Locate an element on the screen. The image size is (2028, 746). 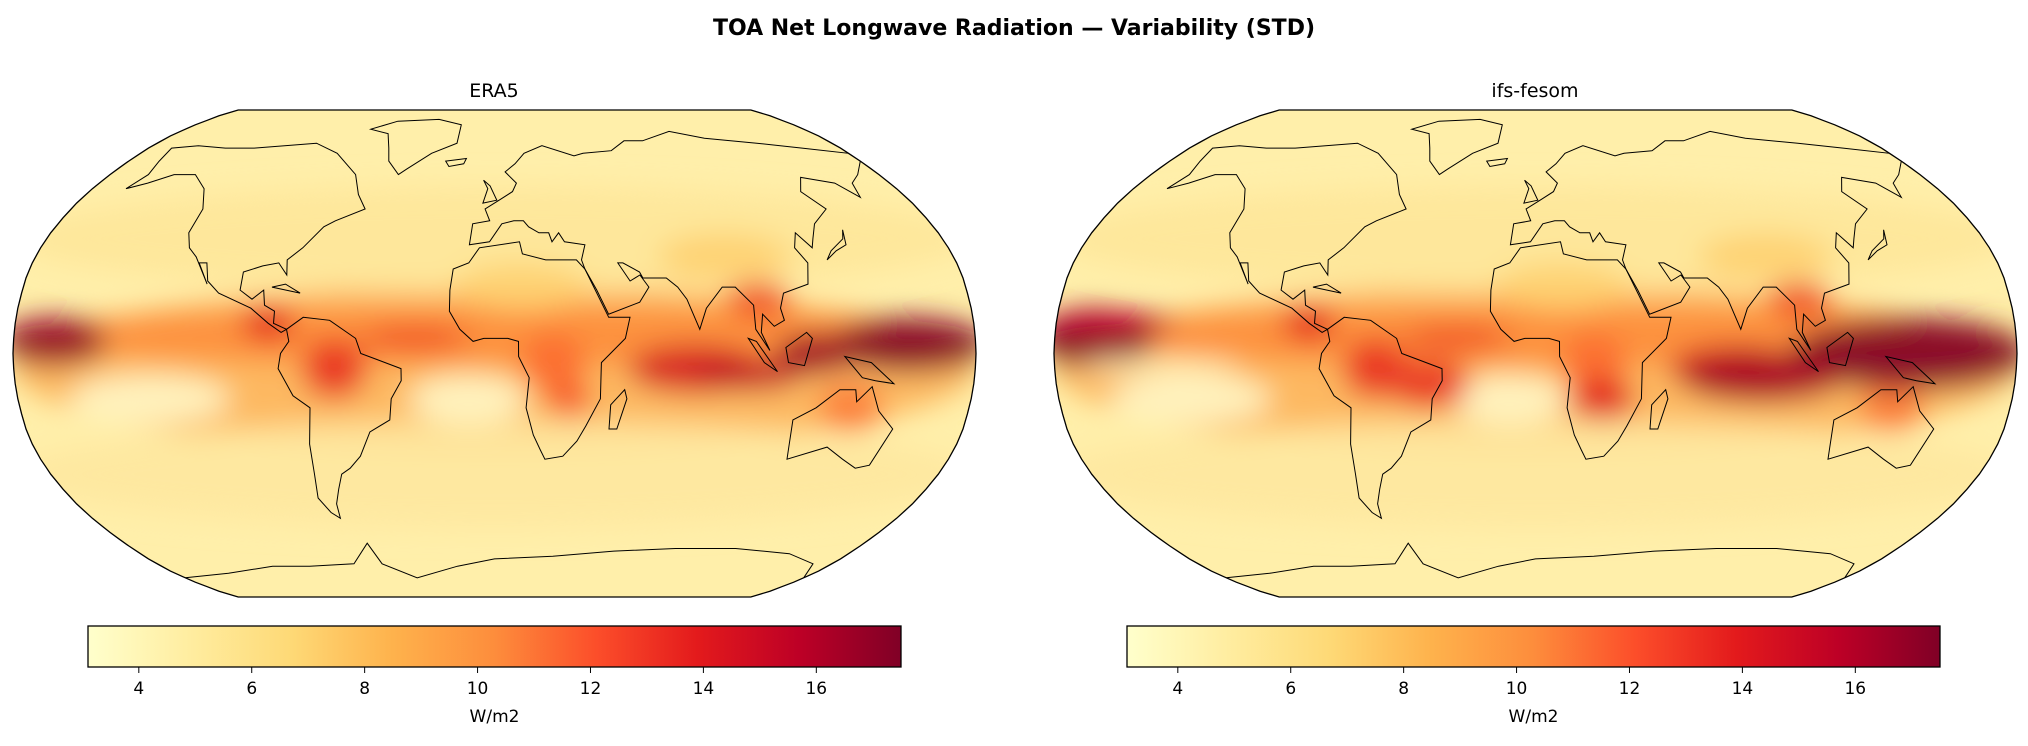
panel-title: ERA5 is located at coordinates (494, 91).